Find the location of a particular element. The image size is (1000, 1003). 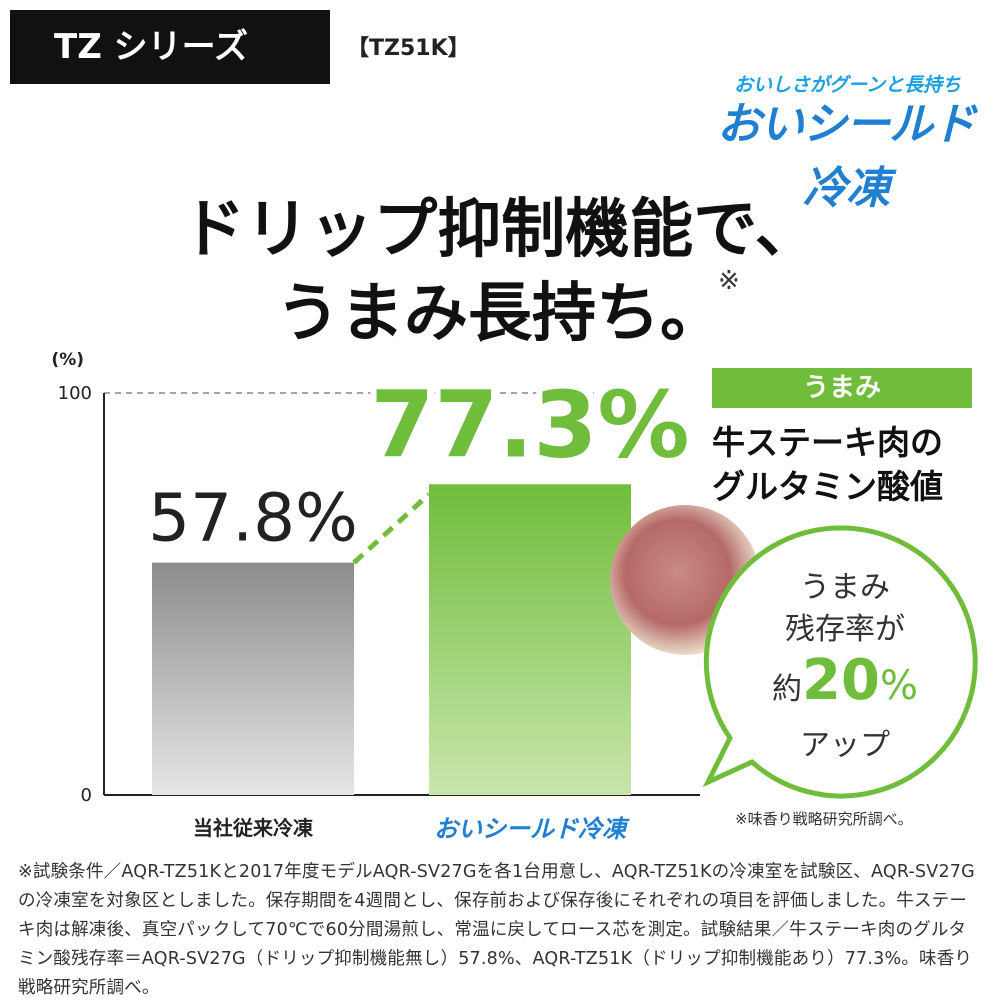

data-label: 57.8% is located at coordinates (253, 518).